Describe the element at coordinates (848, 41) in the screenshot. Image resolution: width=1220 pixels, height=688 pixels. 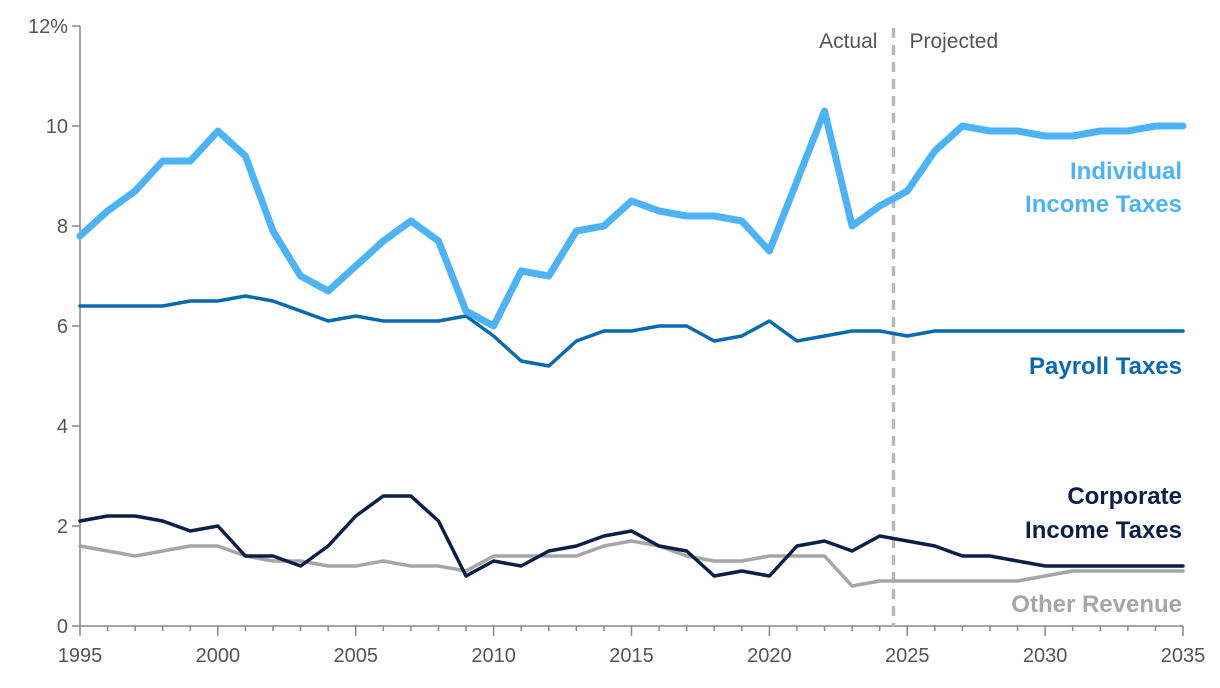
I see `actual-label: Actual` at that location.